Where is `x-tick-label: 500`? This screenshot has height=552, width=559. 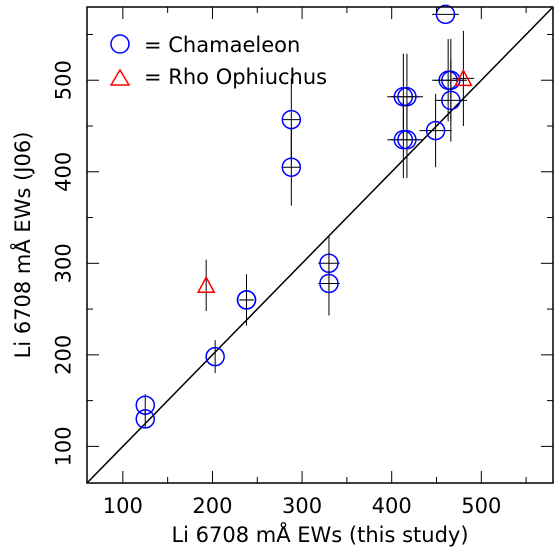 x-tick-label: 500 is located at coordinates (481, 506).